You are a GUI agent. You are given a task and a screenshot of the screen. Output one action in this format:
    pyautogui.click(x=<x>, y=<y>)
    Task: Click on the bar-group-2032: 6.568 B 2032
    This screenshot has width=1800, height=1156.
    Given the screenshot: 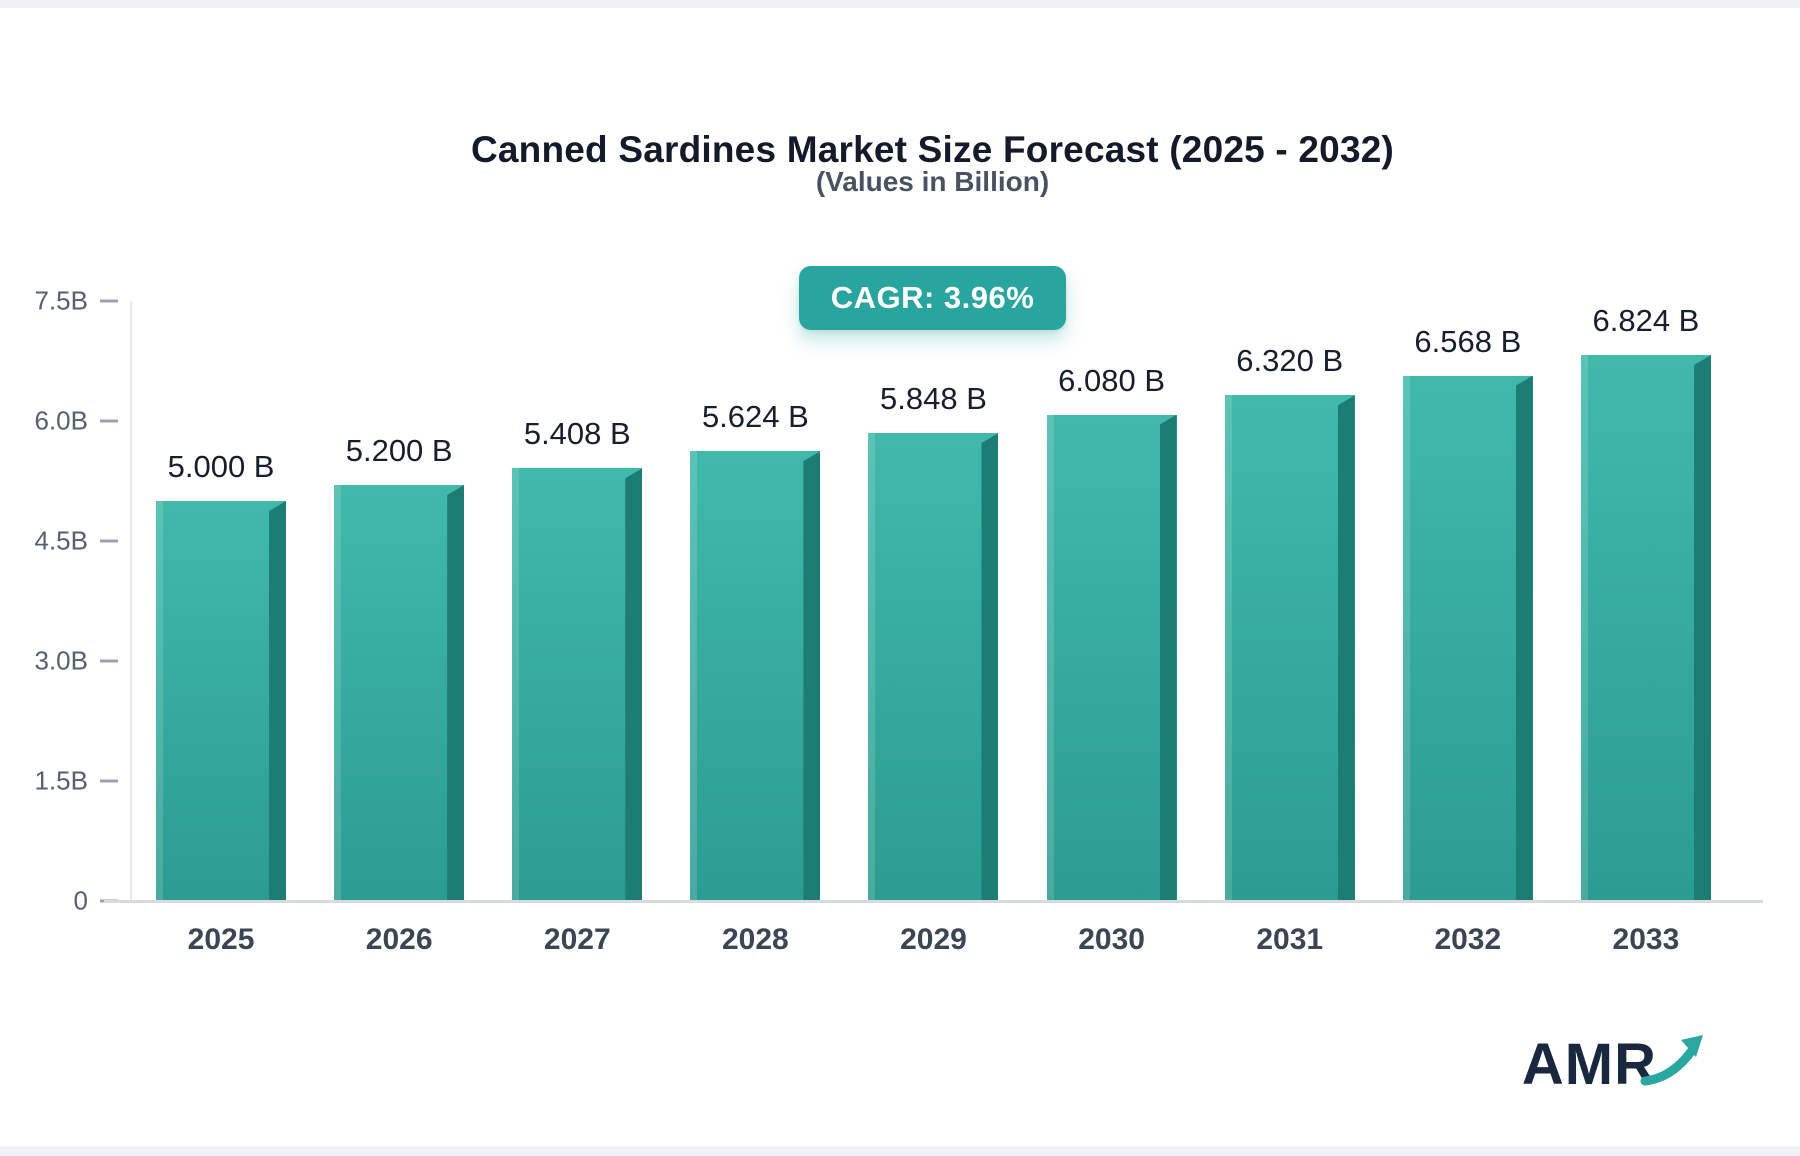 What is the action you would take?
    pyautogui.click(x=1468, y=628)
    